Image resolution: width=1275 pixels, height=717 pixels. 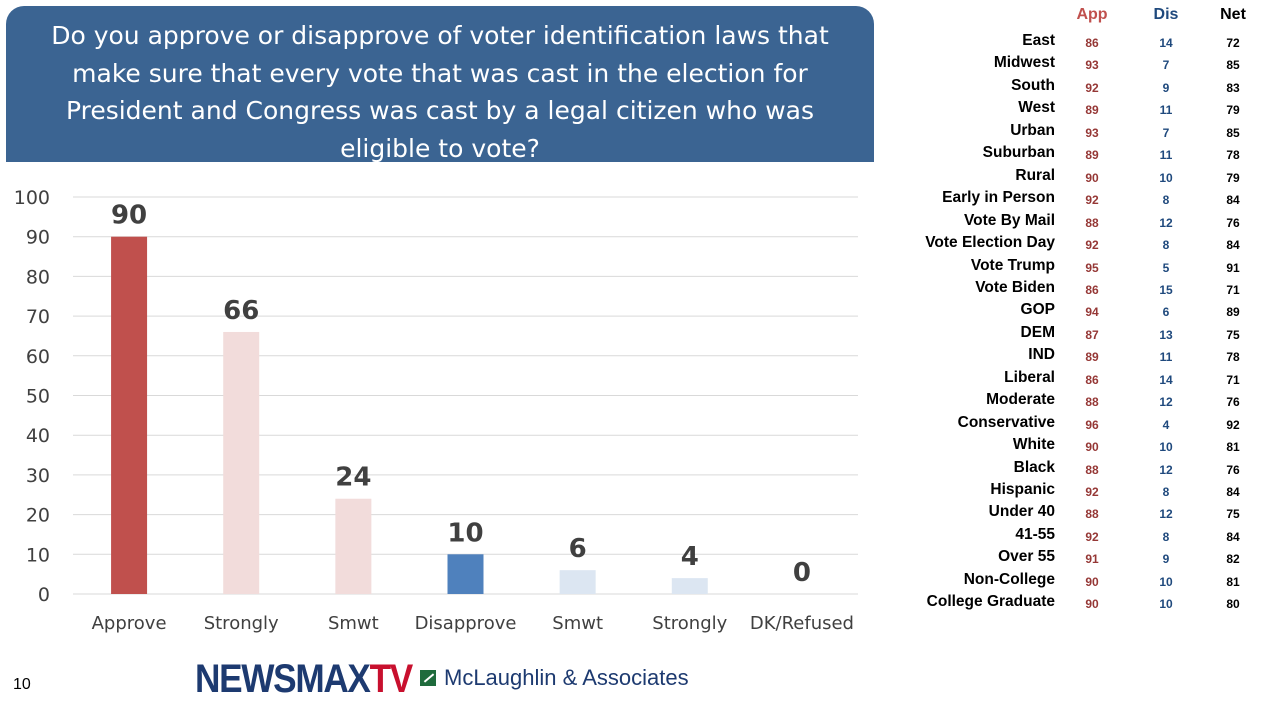 What do you see at coordinates (1085, 402) in the screenshot?
I see `subgroup-row: Moderate 88 12 76` at bounding box center [1085, 402].